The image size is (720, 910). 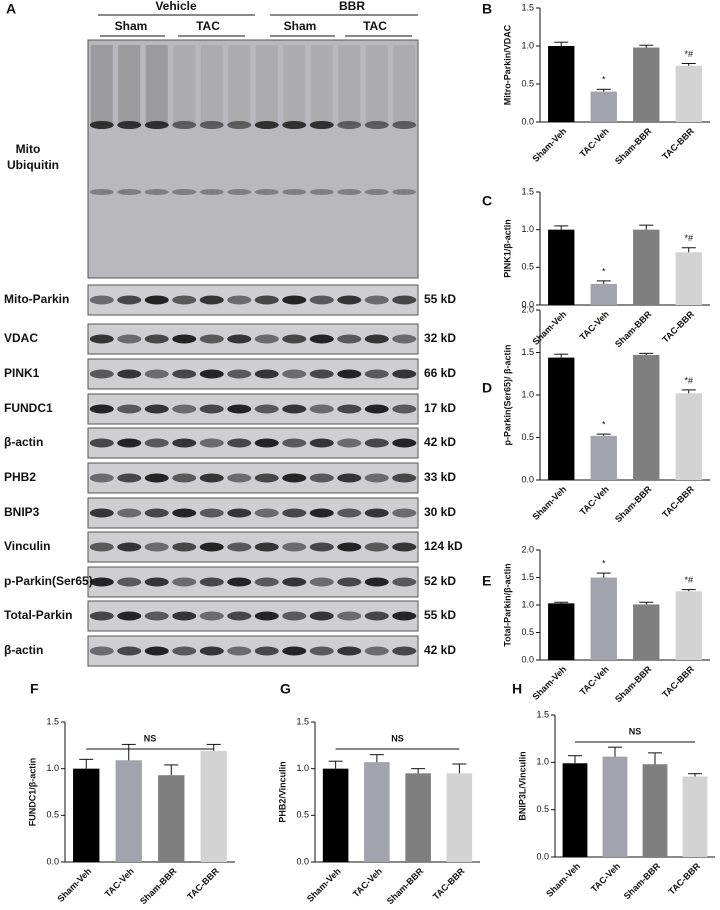 I want to click on panel-letter: E, so click(x=486, y=581).